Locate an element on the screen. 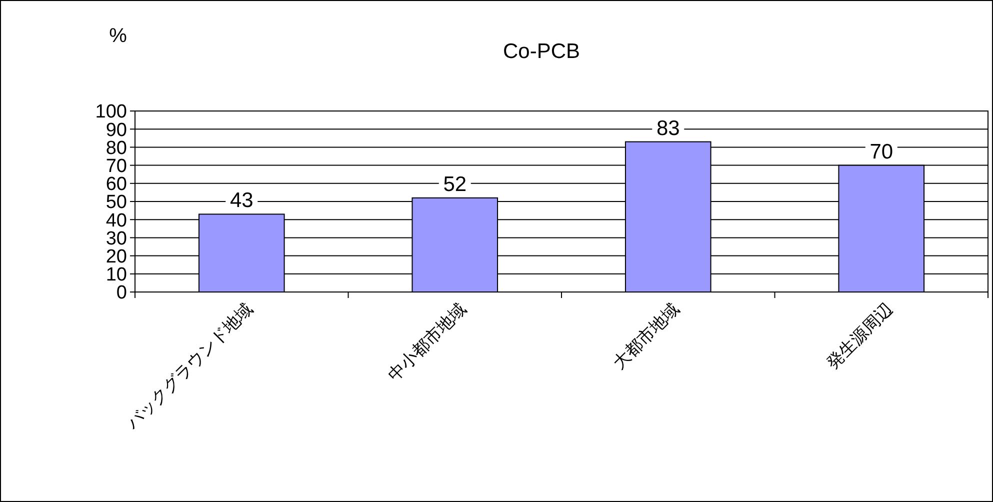  x-tick-label: 中小都市地域 is located at coordinates (427, 342).